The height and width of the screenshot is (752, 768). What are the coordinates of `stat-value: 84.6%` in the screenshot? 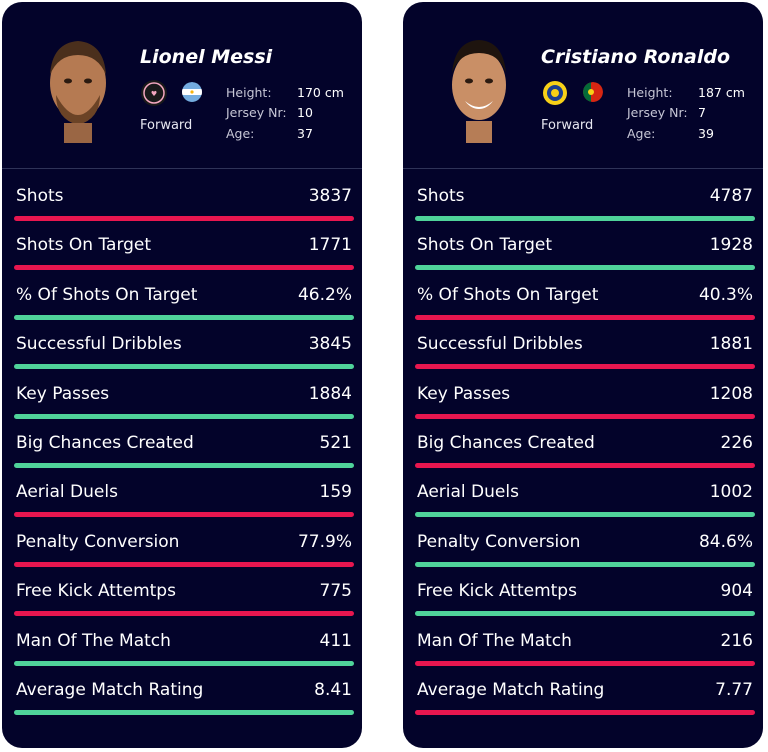 It's located at (725, 541).